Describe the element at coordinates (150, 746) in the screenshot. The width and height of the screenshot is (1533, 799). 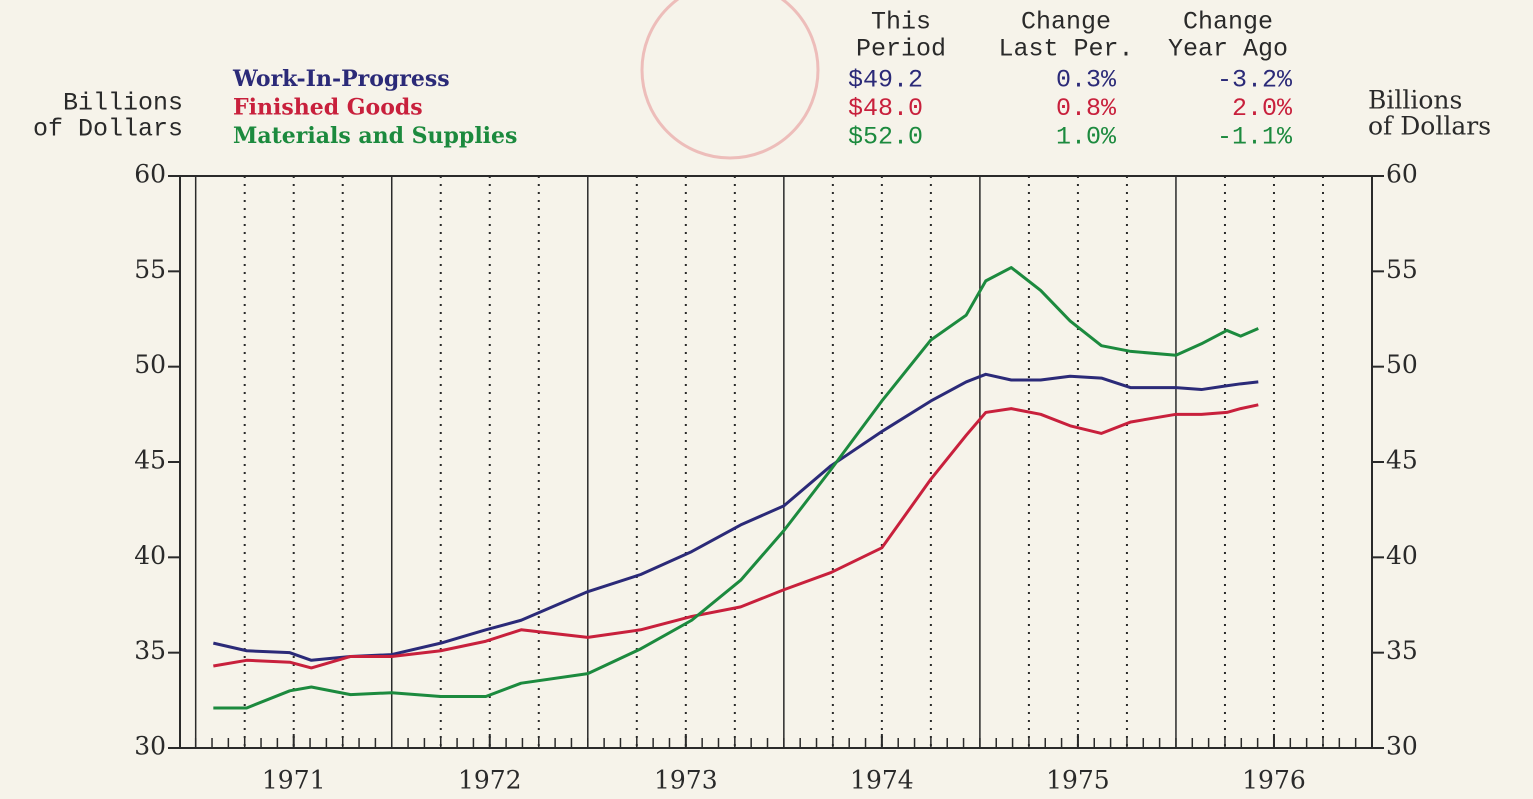
I see `y-tick-label: 30` at that location.